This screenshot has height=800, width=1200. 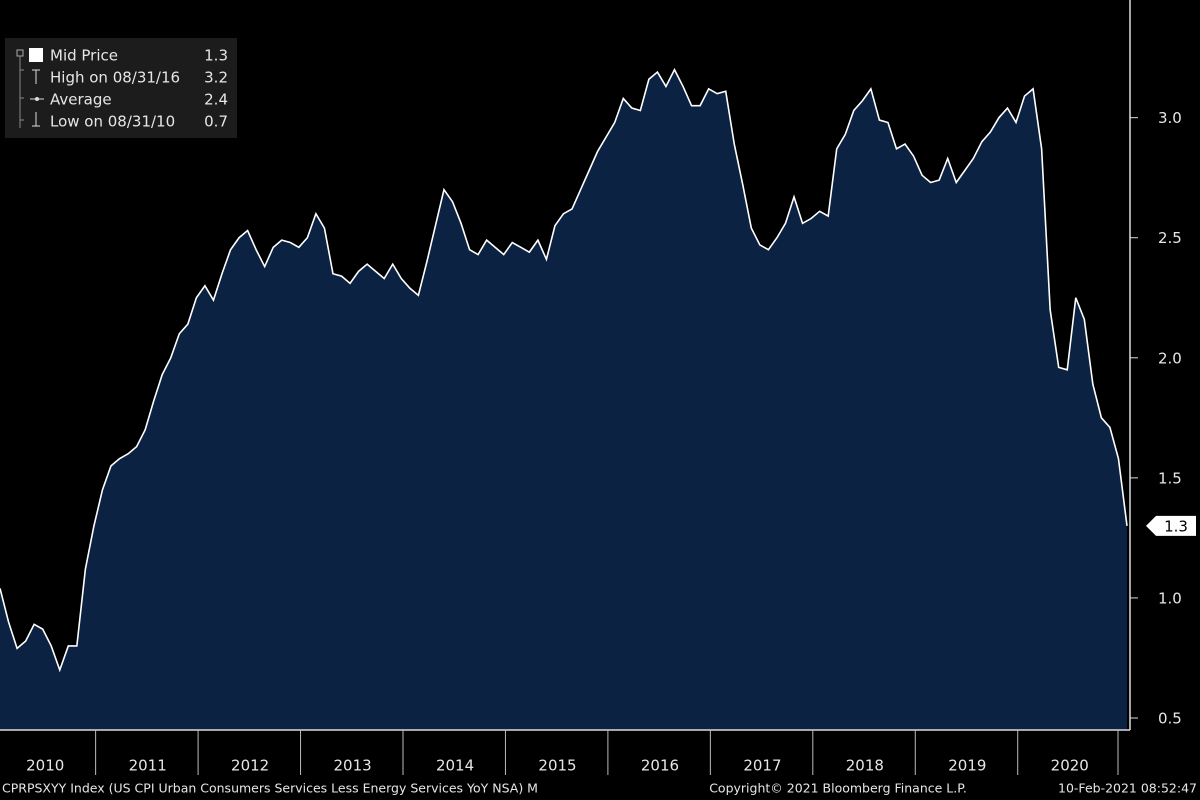 What do you see at coordinates (1170, 238) in the screenshot?
I see `y-tick-label: 2.5` at bounding box center [1170, 238].